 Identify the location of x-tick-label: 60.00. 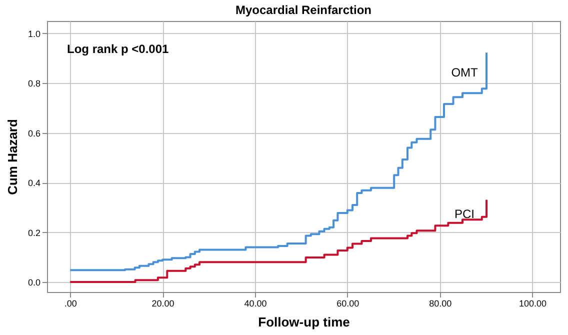
(348, 303).